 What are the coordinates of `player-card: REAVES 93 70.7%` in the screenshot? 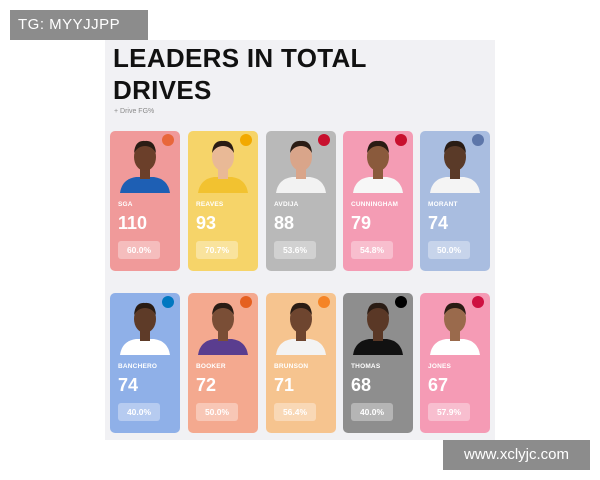 It's located at (223, 201).